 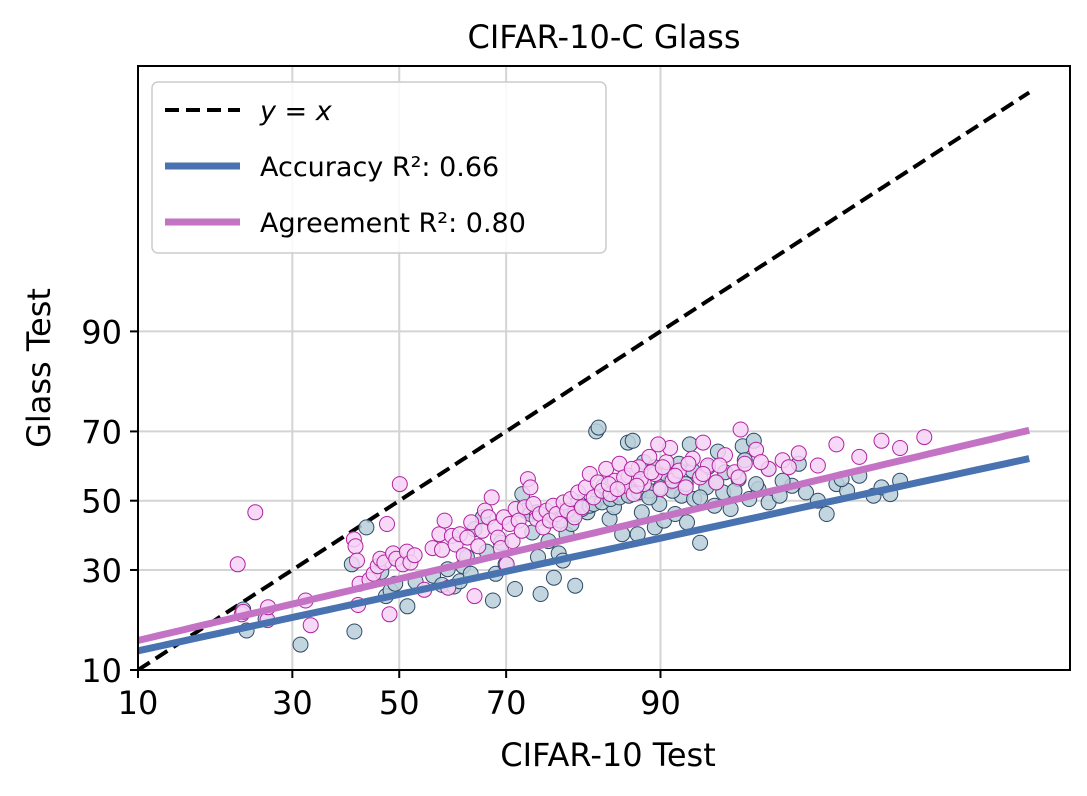 What do you see at coordinates (39, 368) in the screenshot?
I see `y-axis-title: Glass Test` at bounding box center [39, 368].